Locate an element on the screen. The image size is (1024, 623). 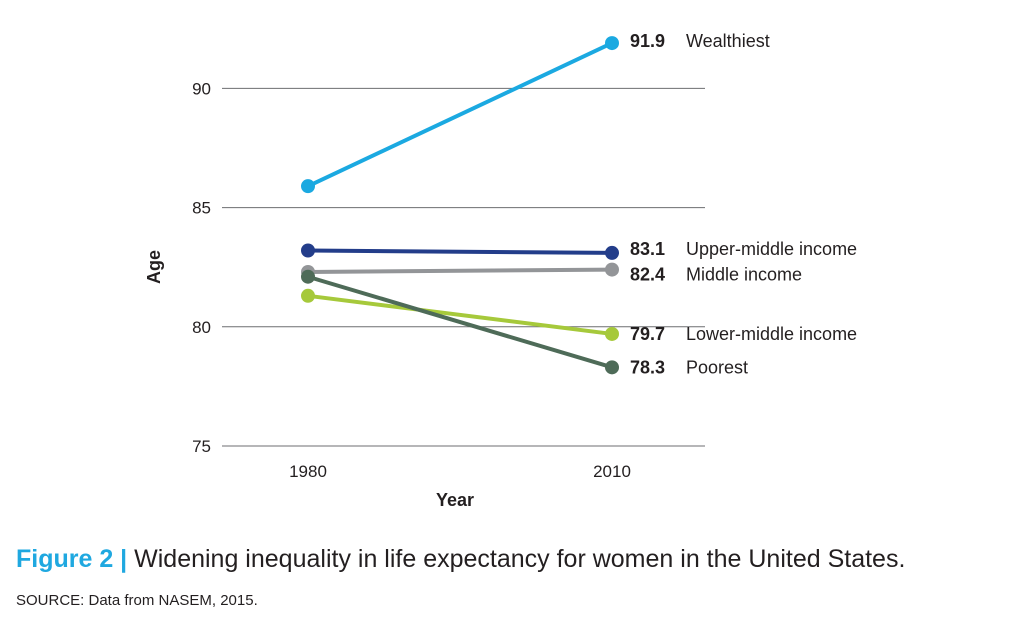
y-axis-title: Age is located at coordinates (154, 267).